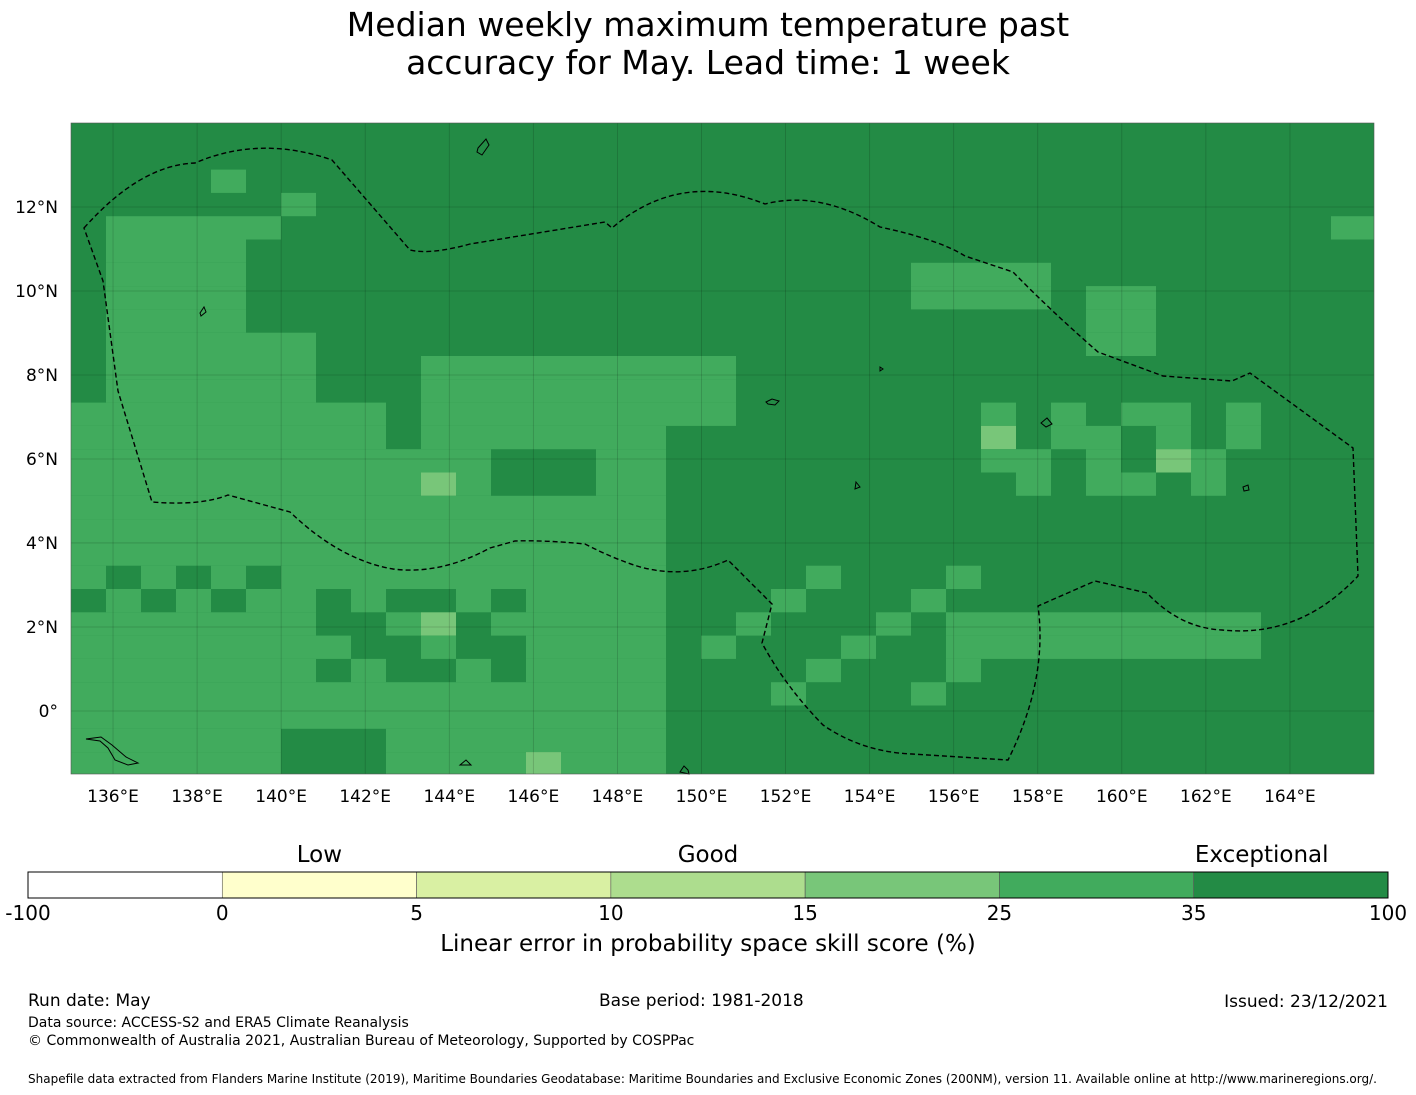  Describe the element at coordinates (483, 147) in the screenshot. I see `island-guam` at that location.